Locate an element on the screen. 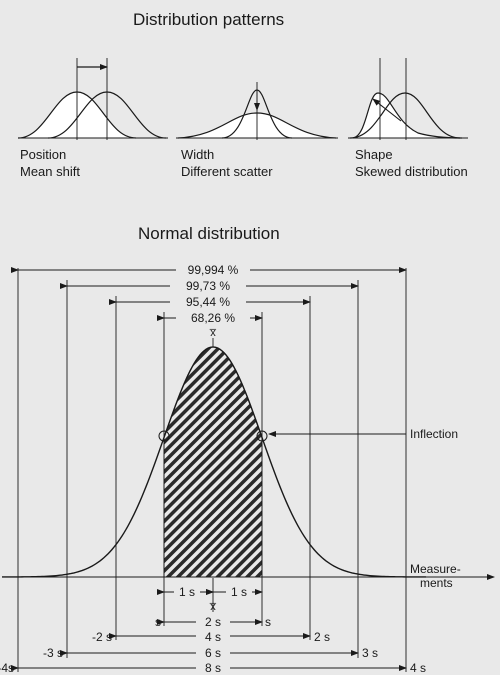 This screenshot has height=675, width=500. label-6s: 6 s is located at coordinates (213, 653).